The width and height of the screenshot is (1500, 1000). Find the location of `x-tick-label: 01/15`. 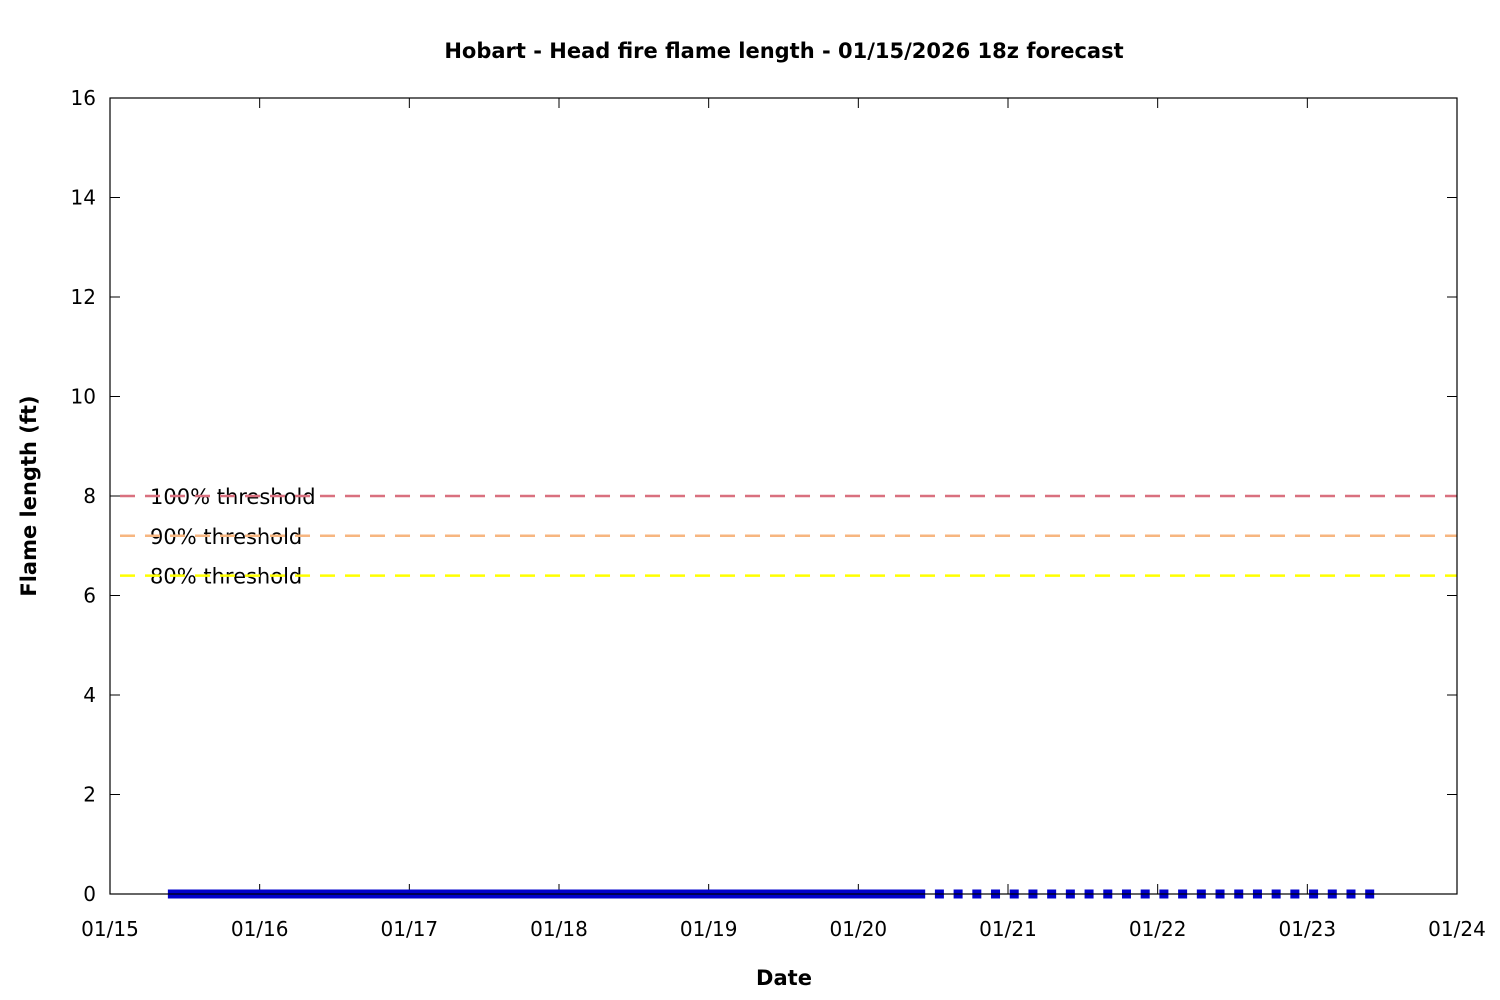

x-tick-label: 01/15 is located at coordinates (110, 929).